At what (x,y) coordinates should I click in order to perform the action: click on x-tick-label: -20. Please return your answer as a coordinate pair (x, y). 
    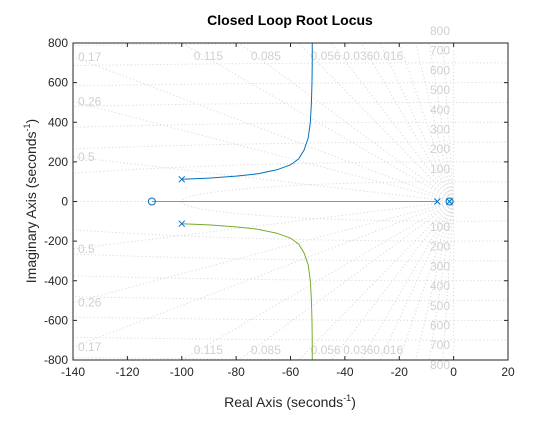
    Looking at the image, I should click on (400, 372).